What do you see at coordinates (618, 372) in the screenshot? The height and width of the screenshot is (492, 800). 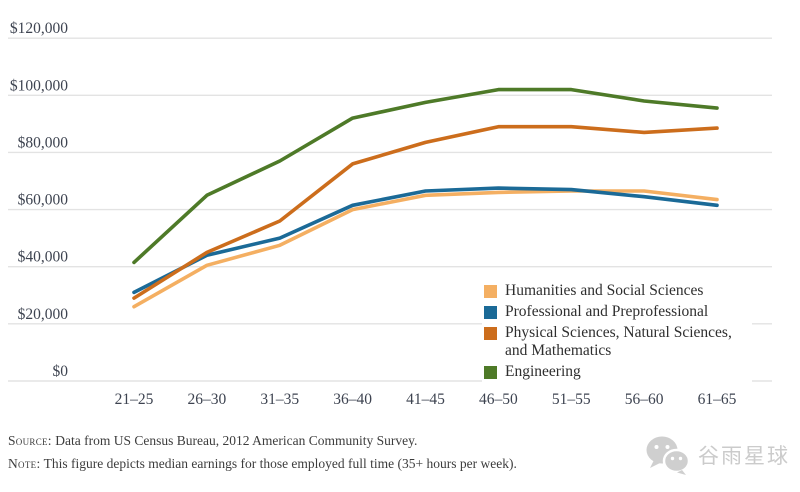 I see `legend-item-engineering: Engineering` at bounding box center [618, 372].